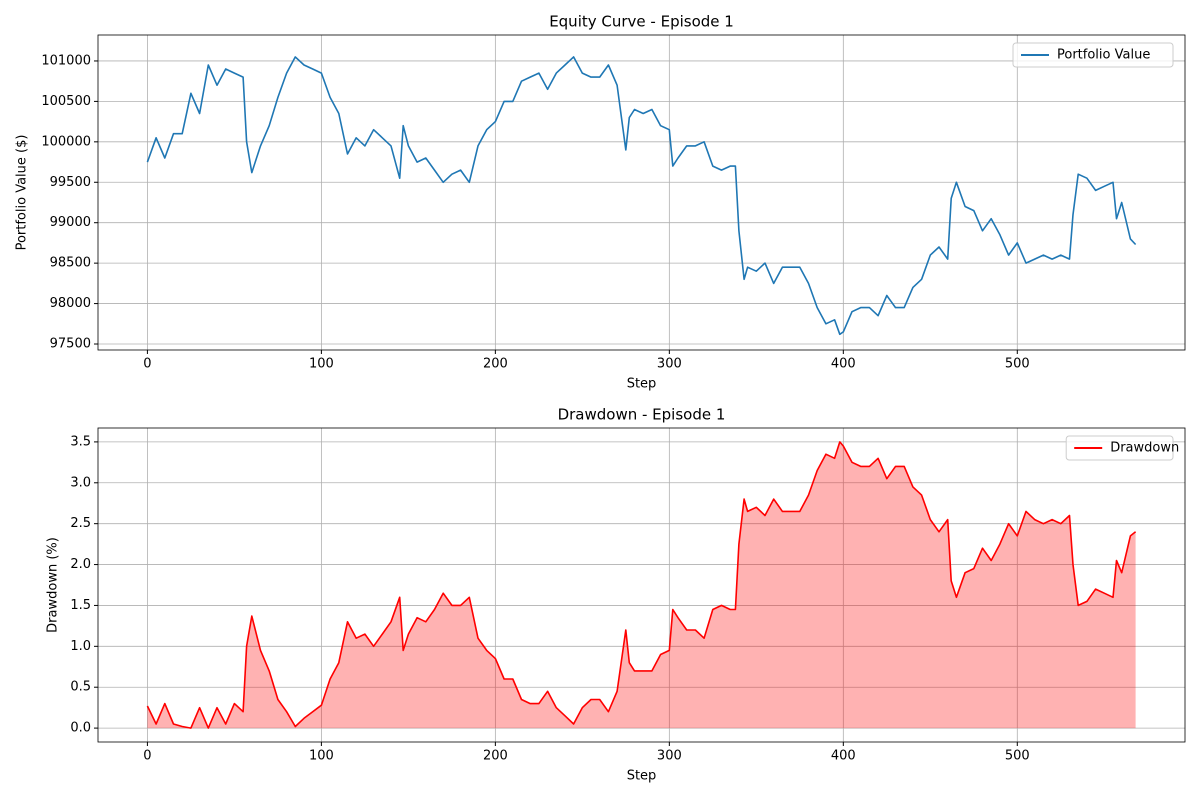 The image size is (1200, 800). I want to click on y-tick-label: 101000, so click(66, 60).